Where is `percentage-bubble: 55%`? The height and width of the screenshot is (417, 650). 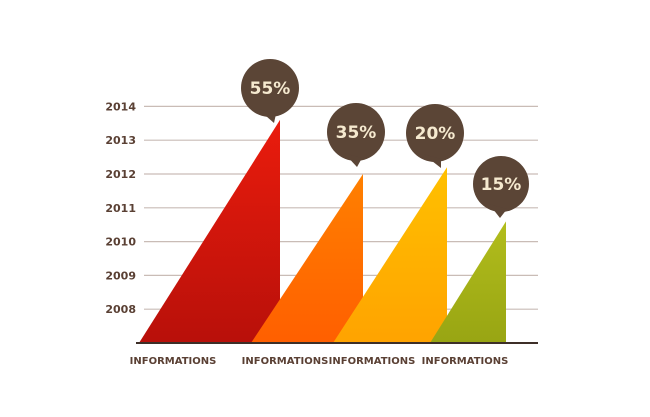
percentage-bubble: 55% is located at coordinates (270, 91).